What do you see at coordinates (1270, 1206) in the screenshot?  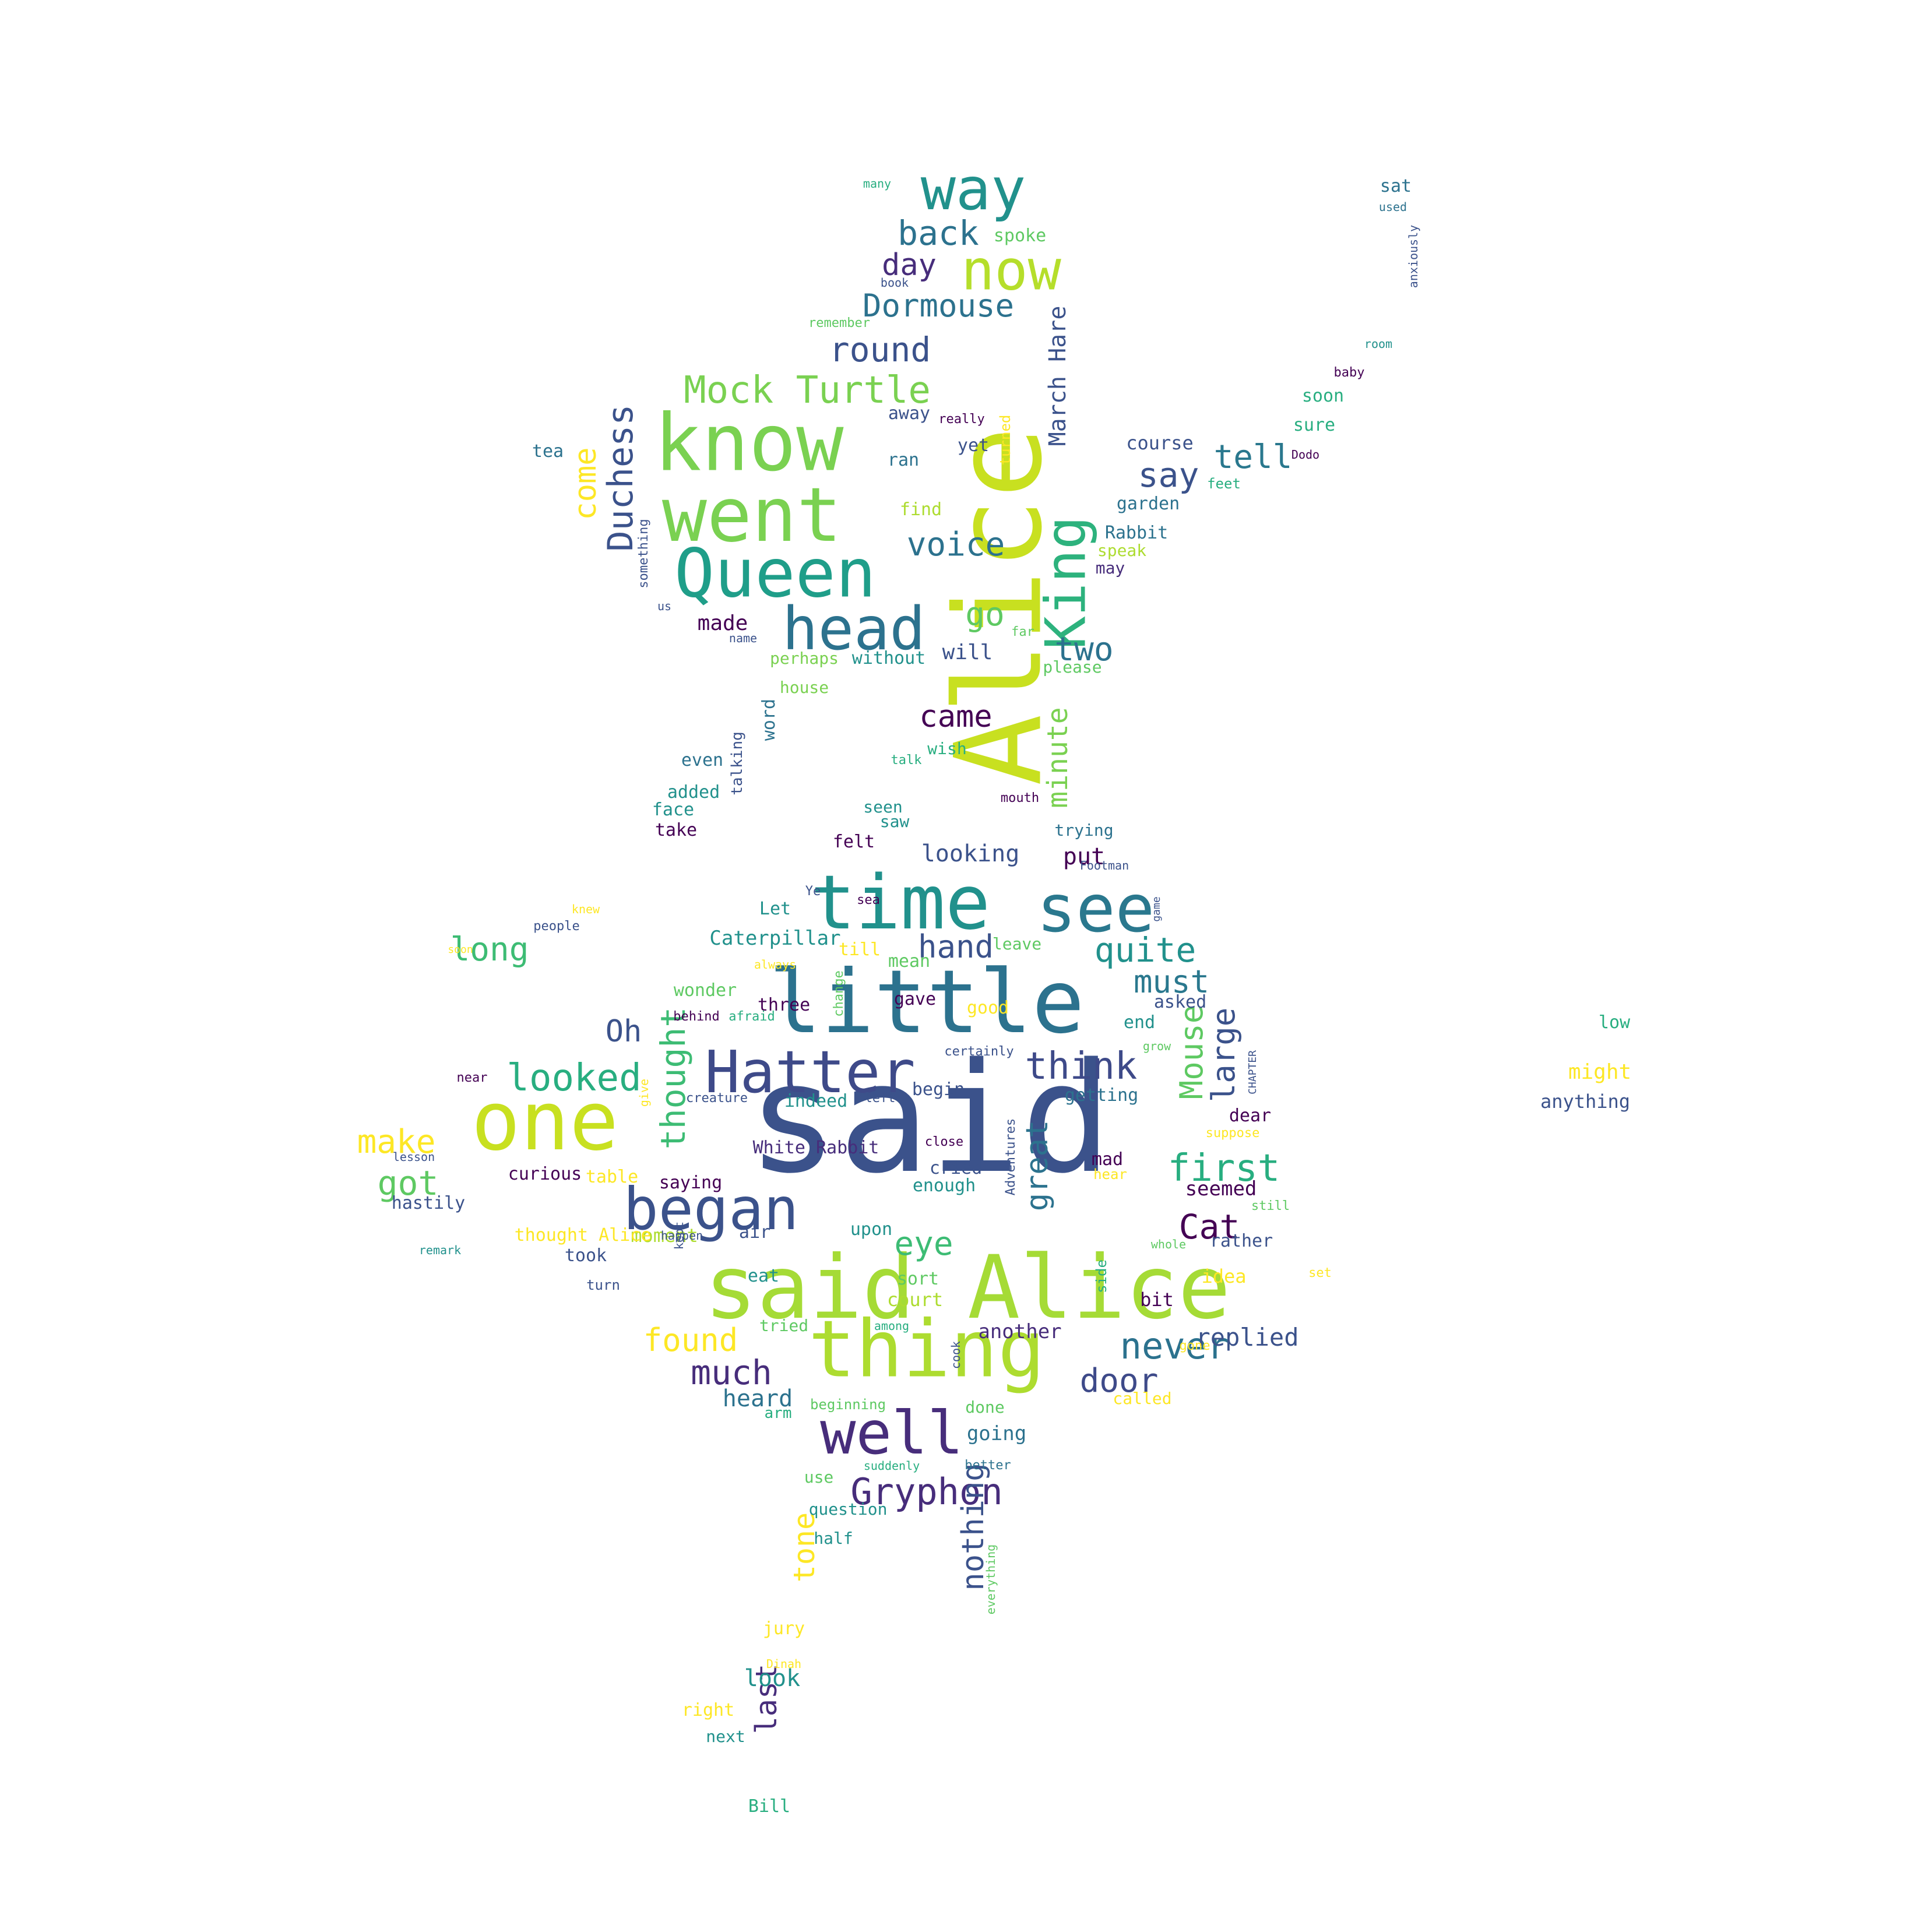 I see `cloud-word: still` at bounding box center [1270, 1206].